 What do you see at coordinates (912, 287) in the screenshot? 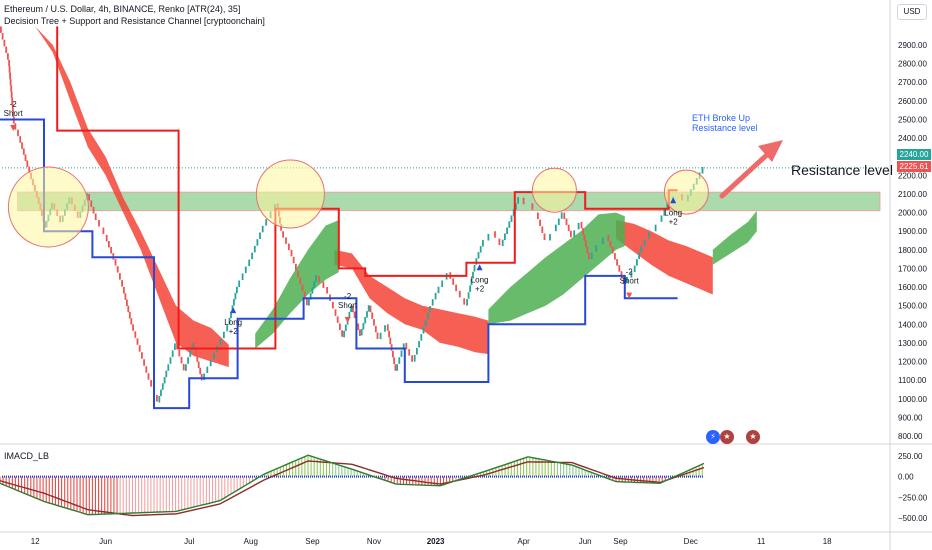
I see `y-tick-label: 1600.00` at bounding box center [912, 287].